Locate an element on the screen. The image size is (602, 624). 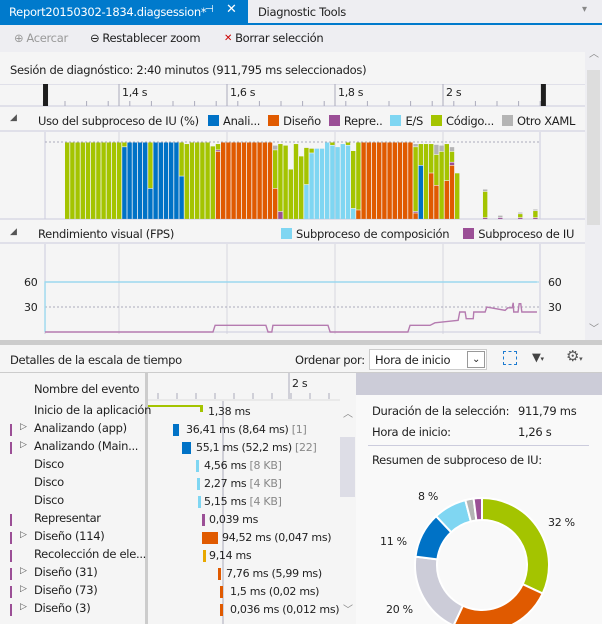
event-value: 4,56 ms is located at coordinates (225, 465).